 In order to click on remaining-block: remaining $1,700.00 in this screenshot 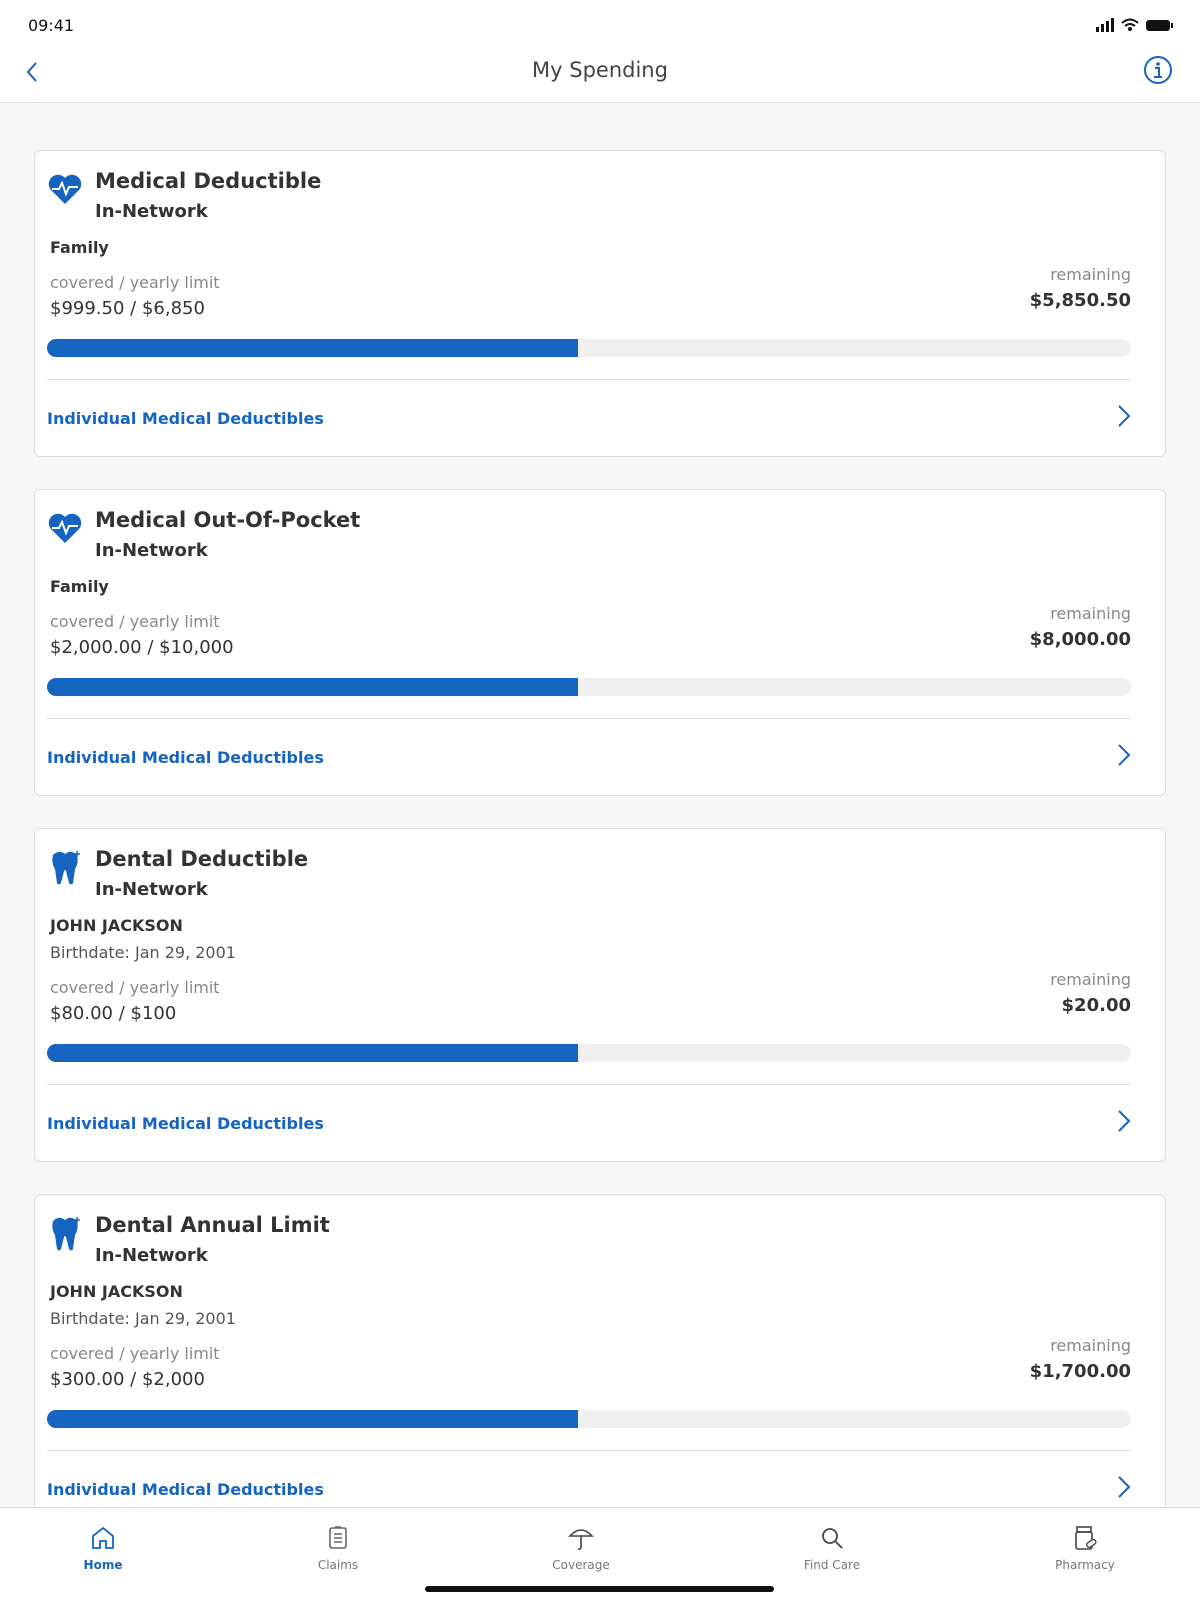, I will do `click(1080, 1363)`.